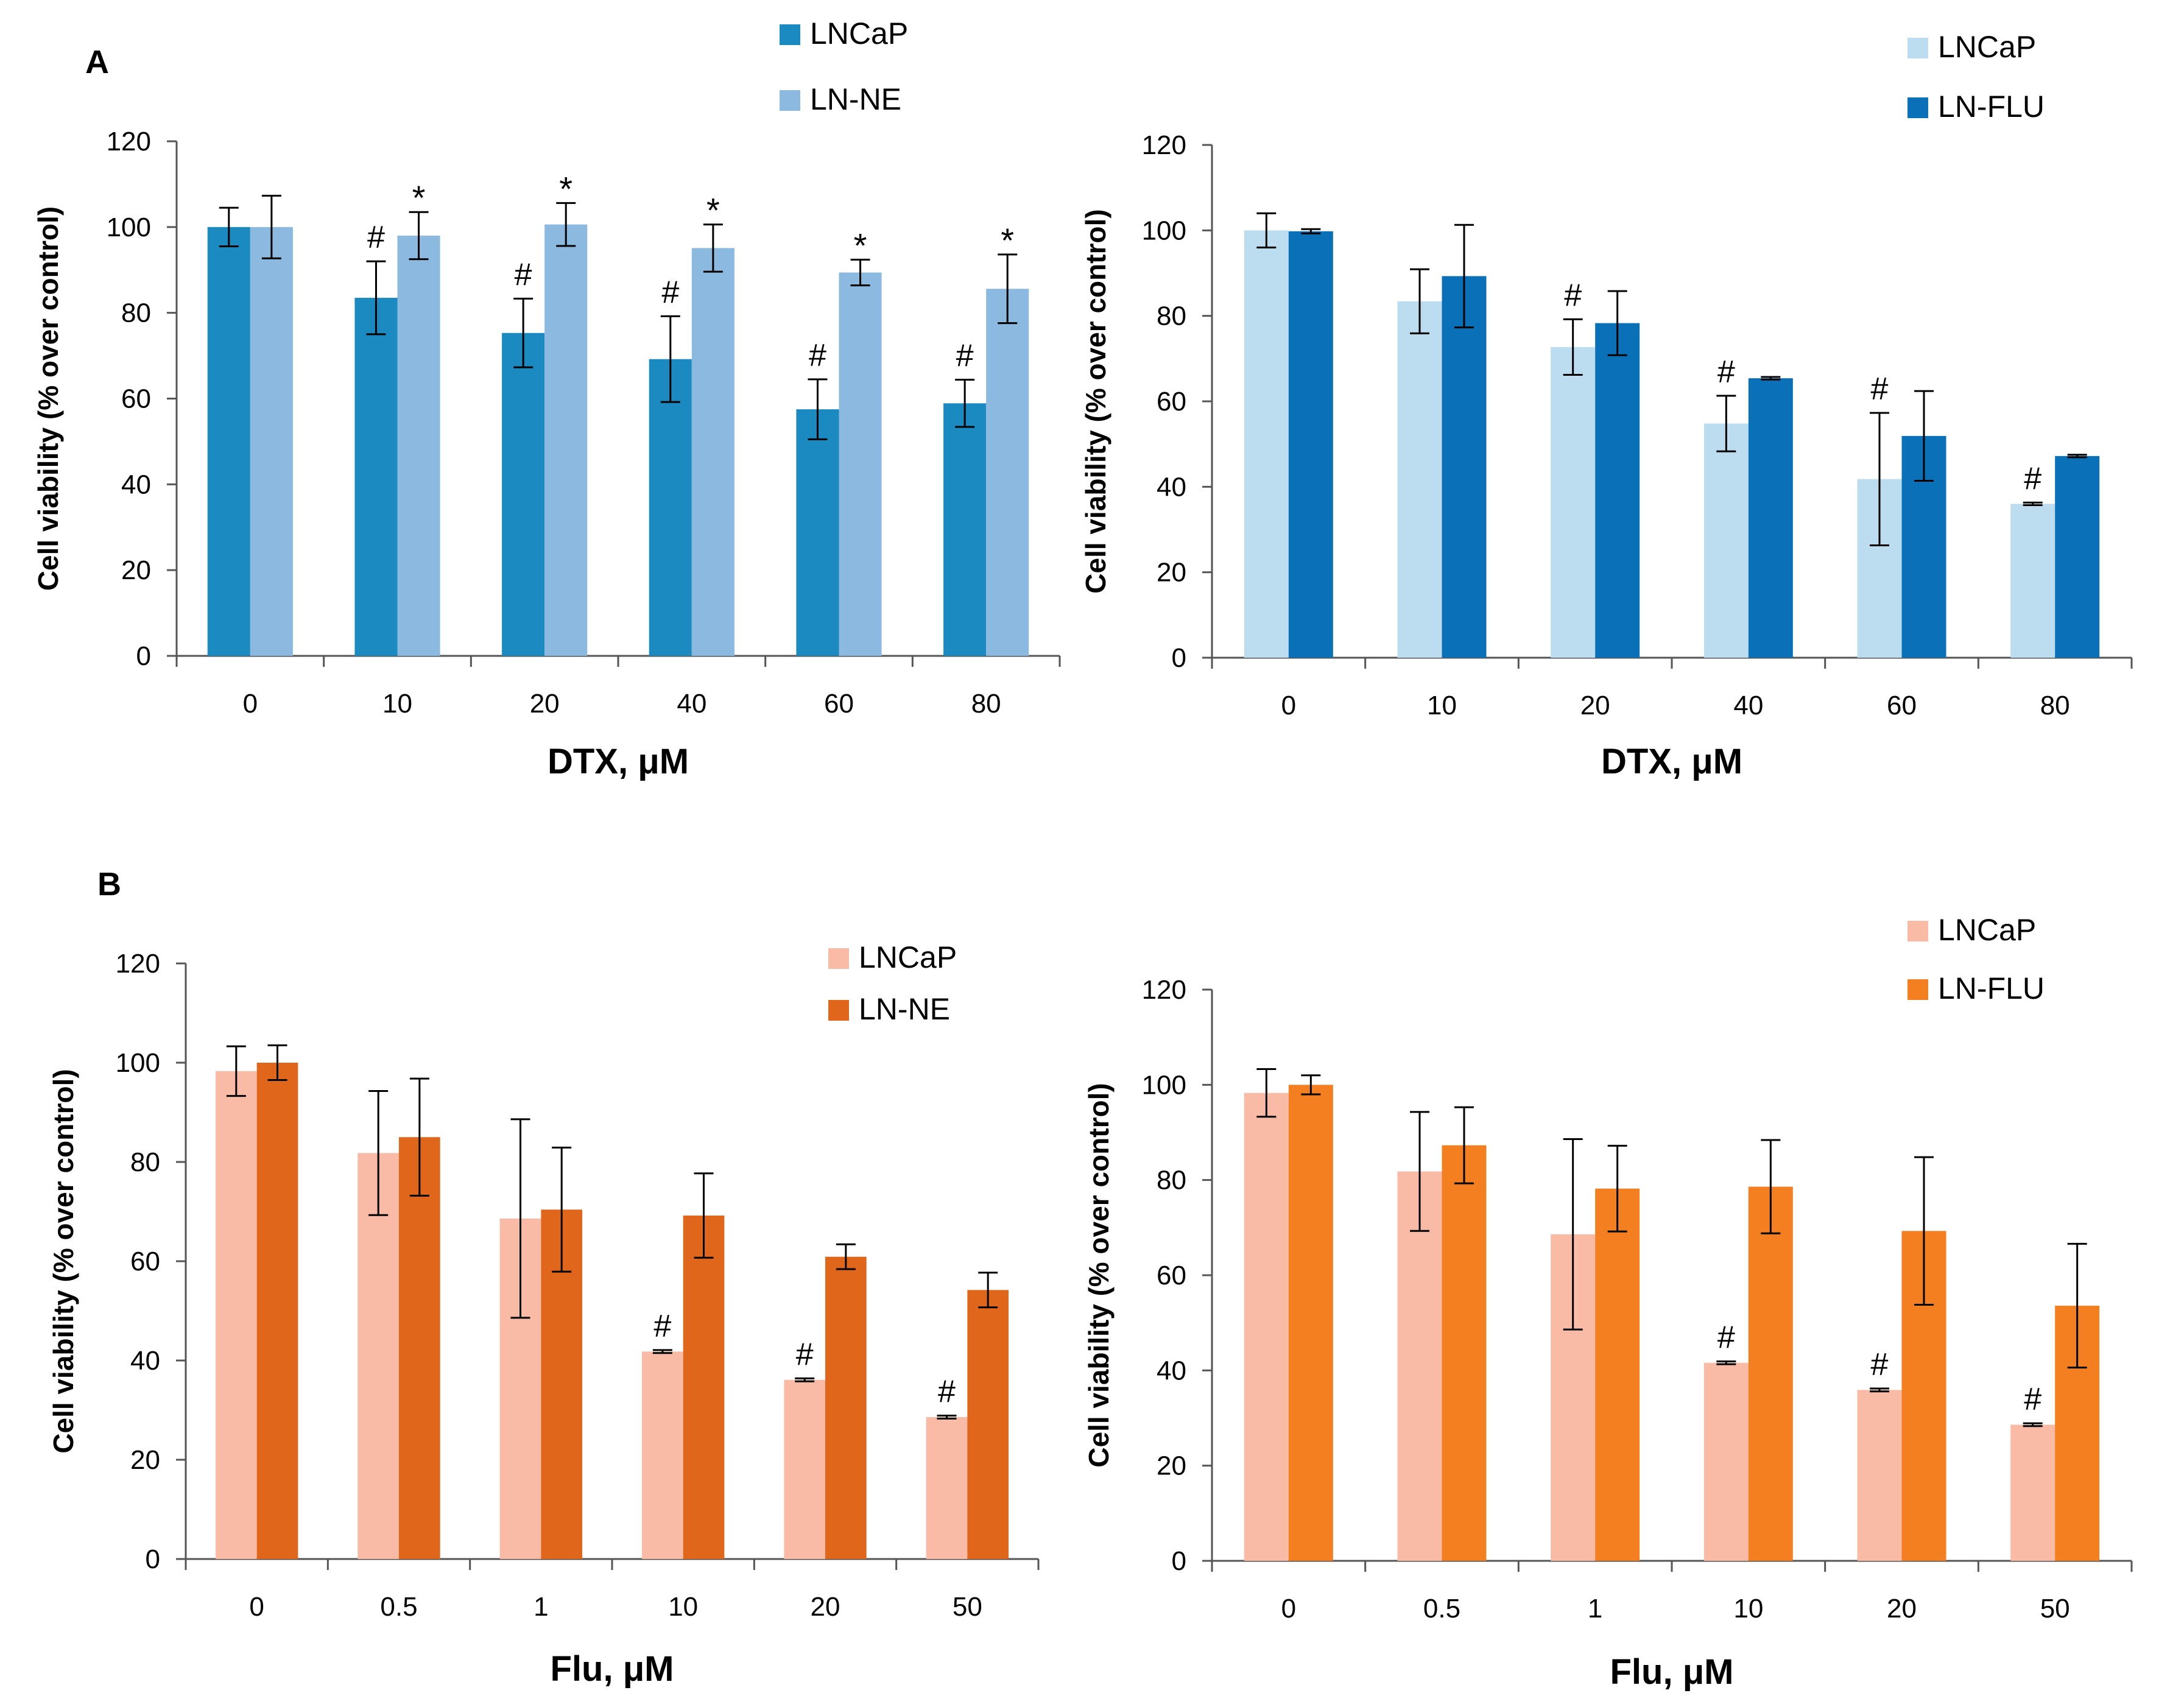 This screenshot has width=2184, height=1707. I want to click on panel-a-label: A, so click(97, 62).